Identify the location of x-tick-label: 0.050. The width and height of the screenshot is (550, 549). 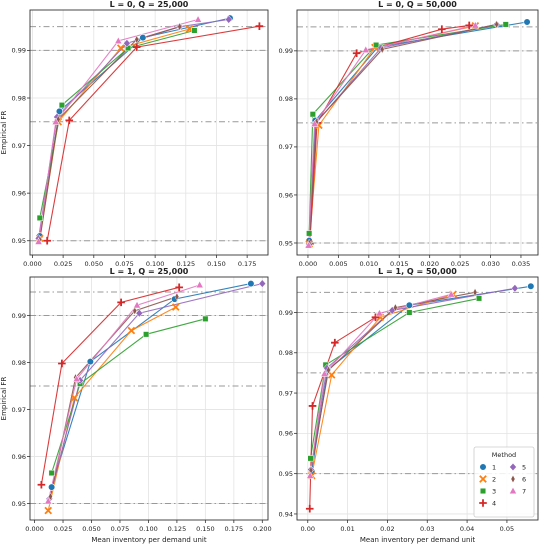
(91, 529).